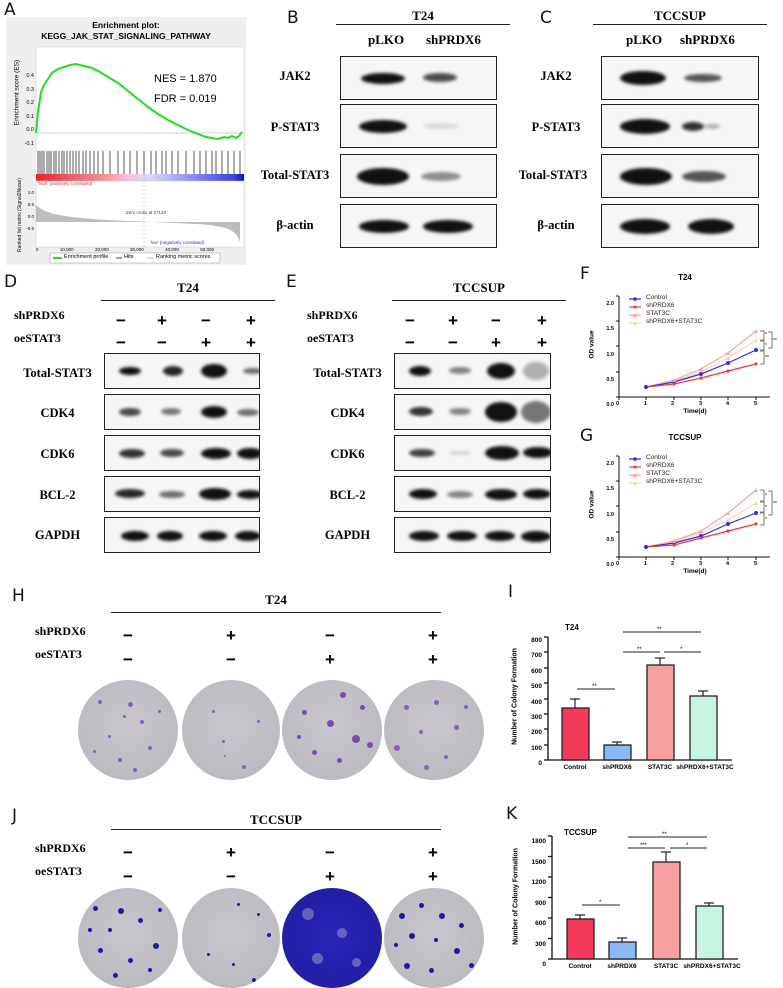 The image size is (783, 988). Describe the element at coordinates (295, 175) in the screenshot. I see `panel-b-row-total-stat3: Total-STAT3` at that location.